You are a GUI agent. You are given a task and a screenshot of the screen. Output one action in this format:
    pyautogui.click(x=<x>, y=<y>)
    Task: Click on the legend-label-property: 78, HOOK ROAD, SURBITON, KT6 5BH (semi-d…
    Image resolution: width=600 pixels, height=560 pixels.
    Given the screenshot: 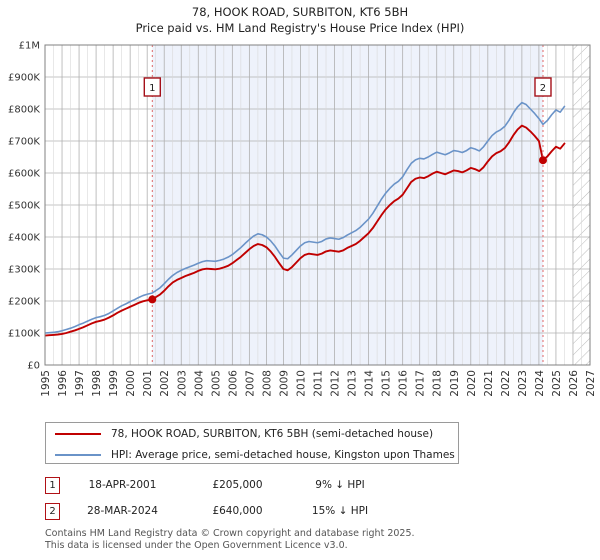 What is the action you would take?
    pyautogui.click(x=272, y=433)
    